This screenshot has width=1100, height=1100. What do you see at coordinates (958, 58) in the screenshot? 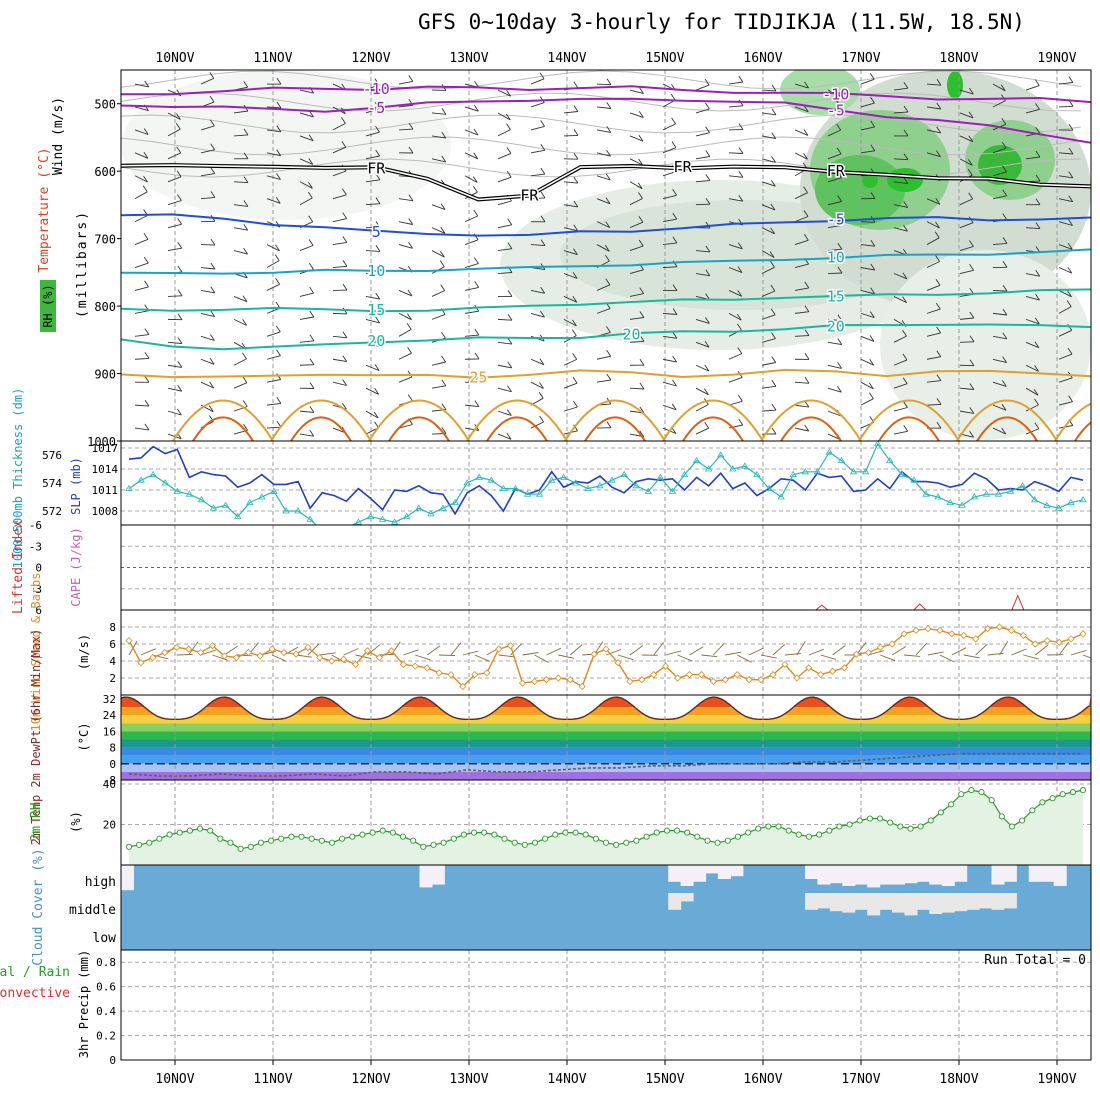
I see `top-date-label: 18NOV` at bounding box center [958, 58].